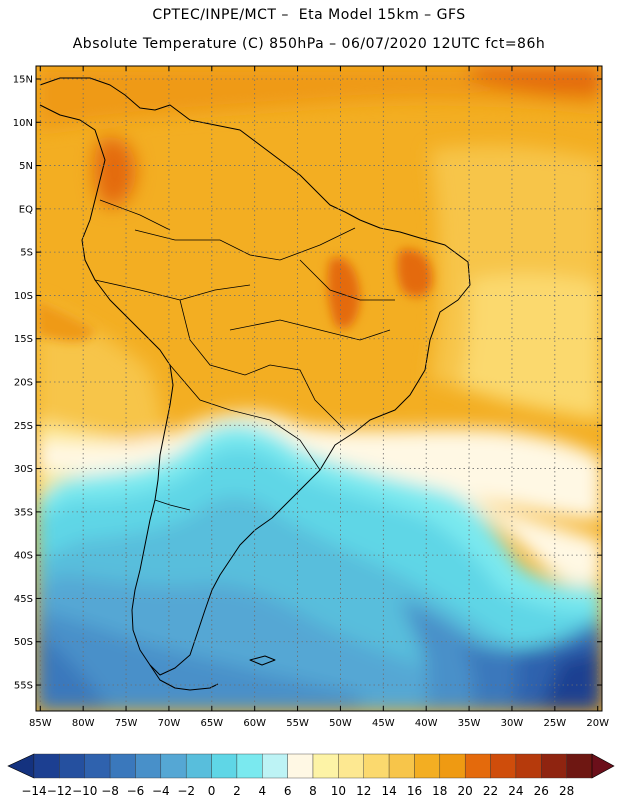 The image size is (618, 800). Describe the element at coordinates (388, 791) in the screenshot. I see `colorbar-label: 14` at that location.